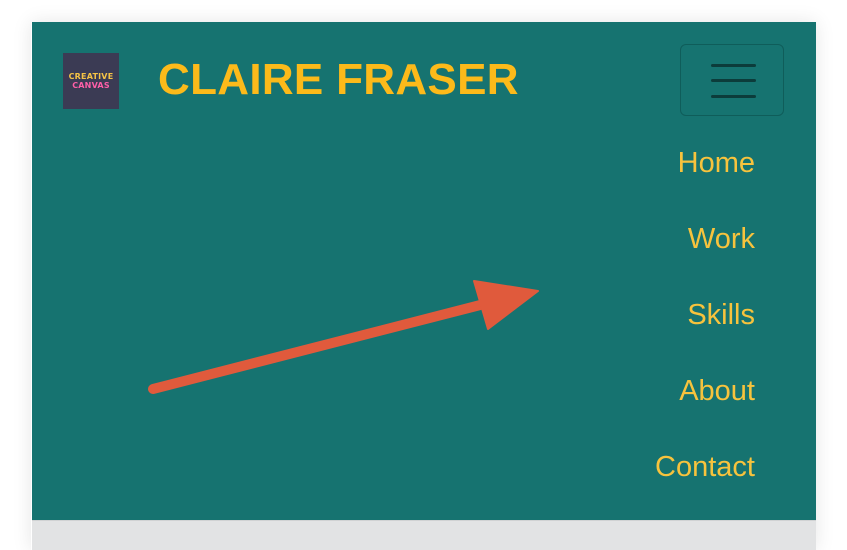 Image resolution: width=847 pixels, height=550 pixels. What do you see at coordinates (721, 315) in the screenshot?
I see `nav-link-skills: Skills` at bounding box center [721, 315].